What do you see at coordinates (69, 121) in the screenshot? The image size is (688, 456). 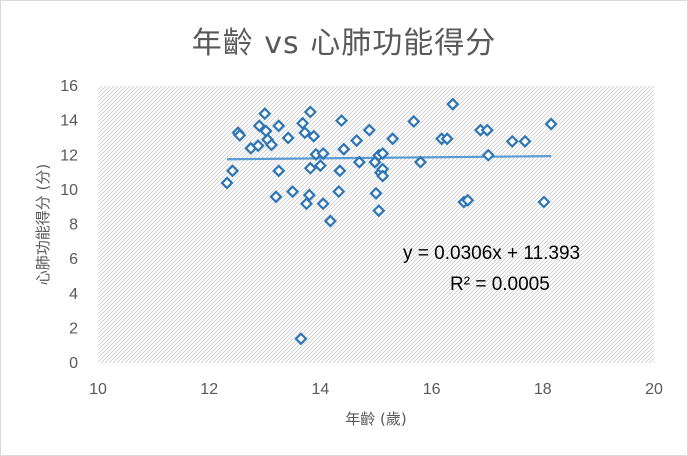 I see `y-tick-label: 14` at bounding box center [69, 121].